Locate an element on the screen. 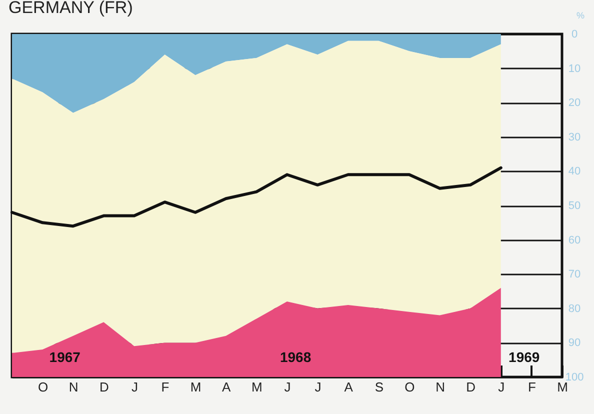 The image size is (594, 414). annotation: 1968 is located at coordinates (296, 357).